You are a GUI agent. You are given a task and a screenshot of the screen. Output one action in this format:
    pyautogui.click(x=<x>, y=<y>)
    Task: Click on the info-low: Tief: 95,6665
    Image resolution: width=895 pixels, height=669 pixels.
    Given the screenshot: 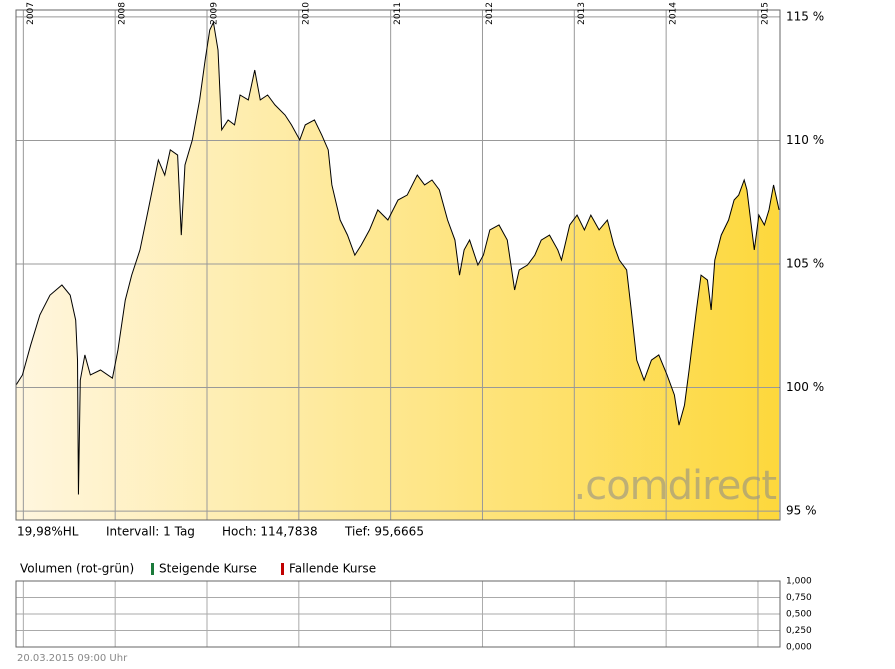 What is the action you would take?
    pyautogui.click(x=384, y=532)
    